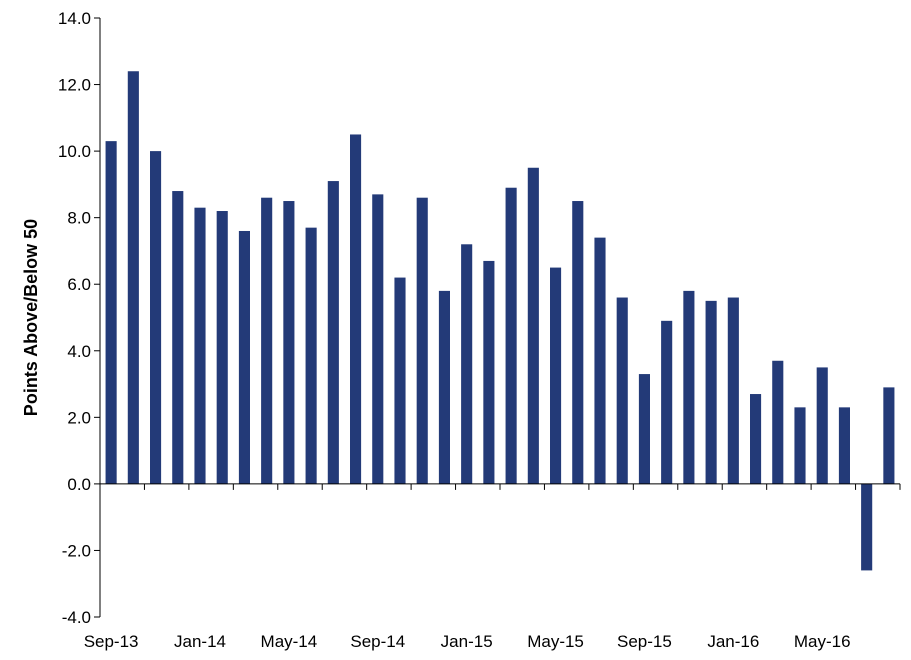  Describe the element at coordinates (200, 641) in the screenshot. I see `x-tick-label: Jan-14` at that location.